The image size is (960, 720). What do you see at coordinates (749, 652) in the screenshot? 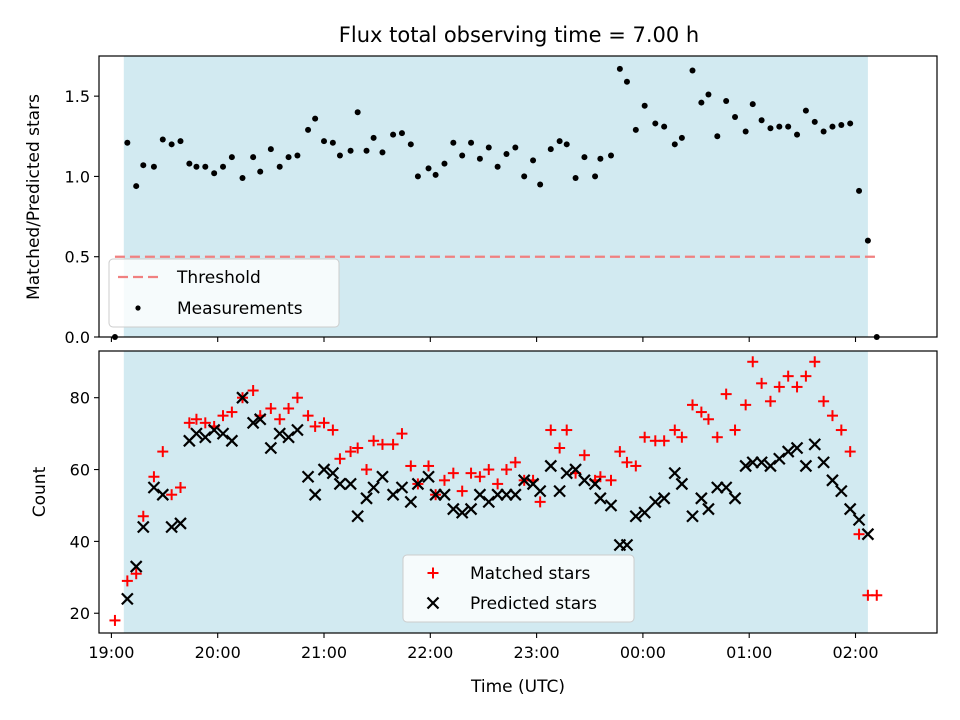
I see `x-tick-label: 01:00` at bounding box center [749, 652].